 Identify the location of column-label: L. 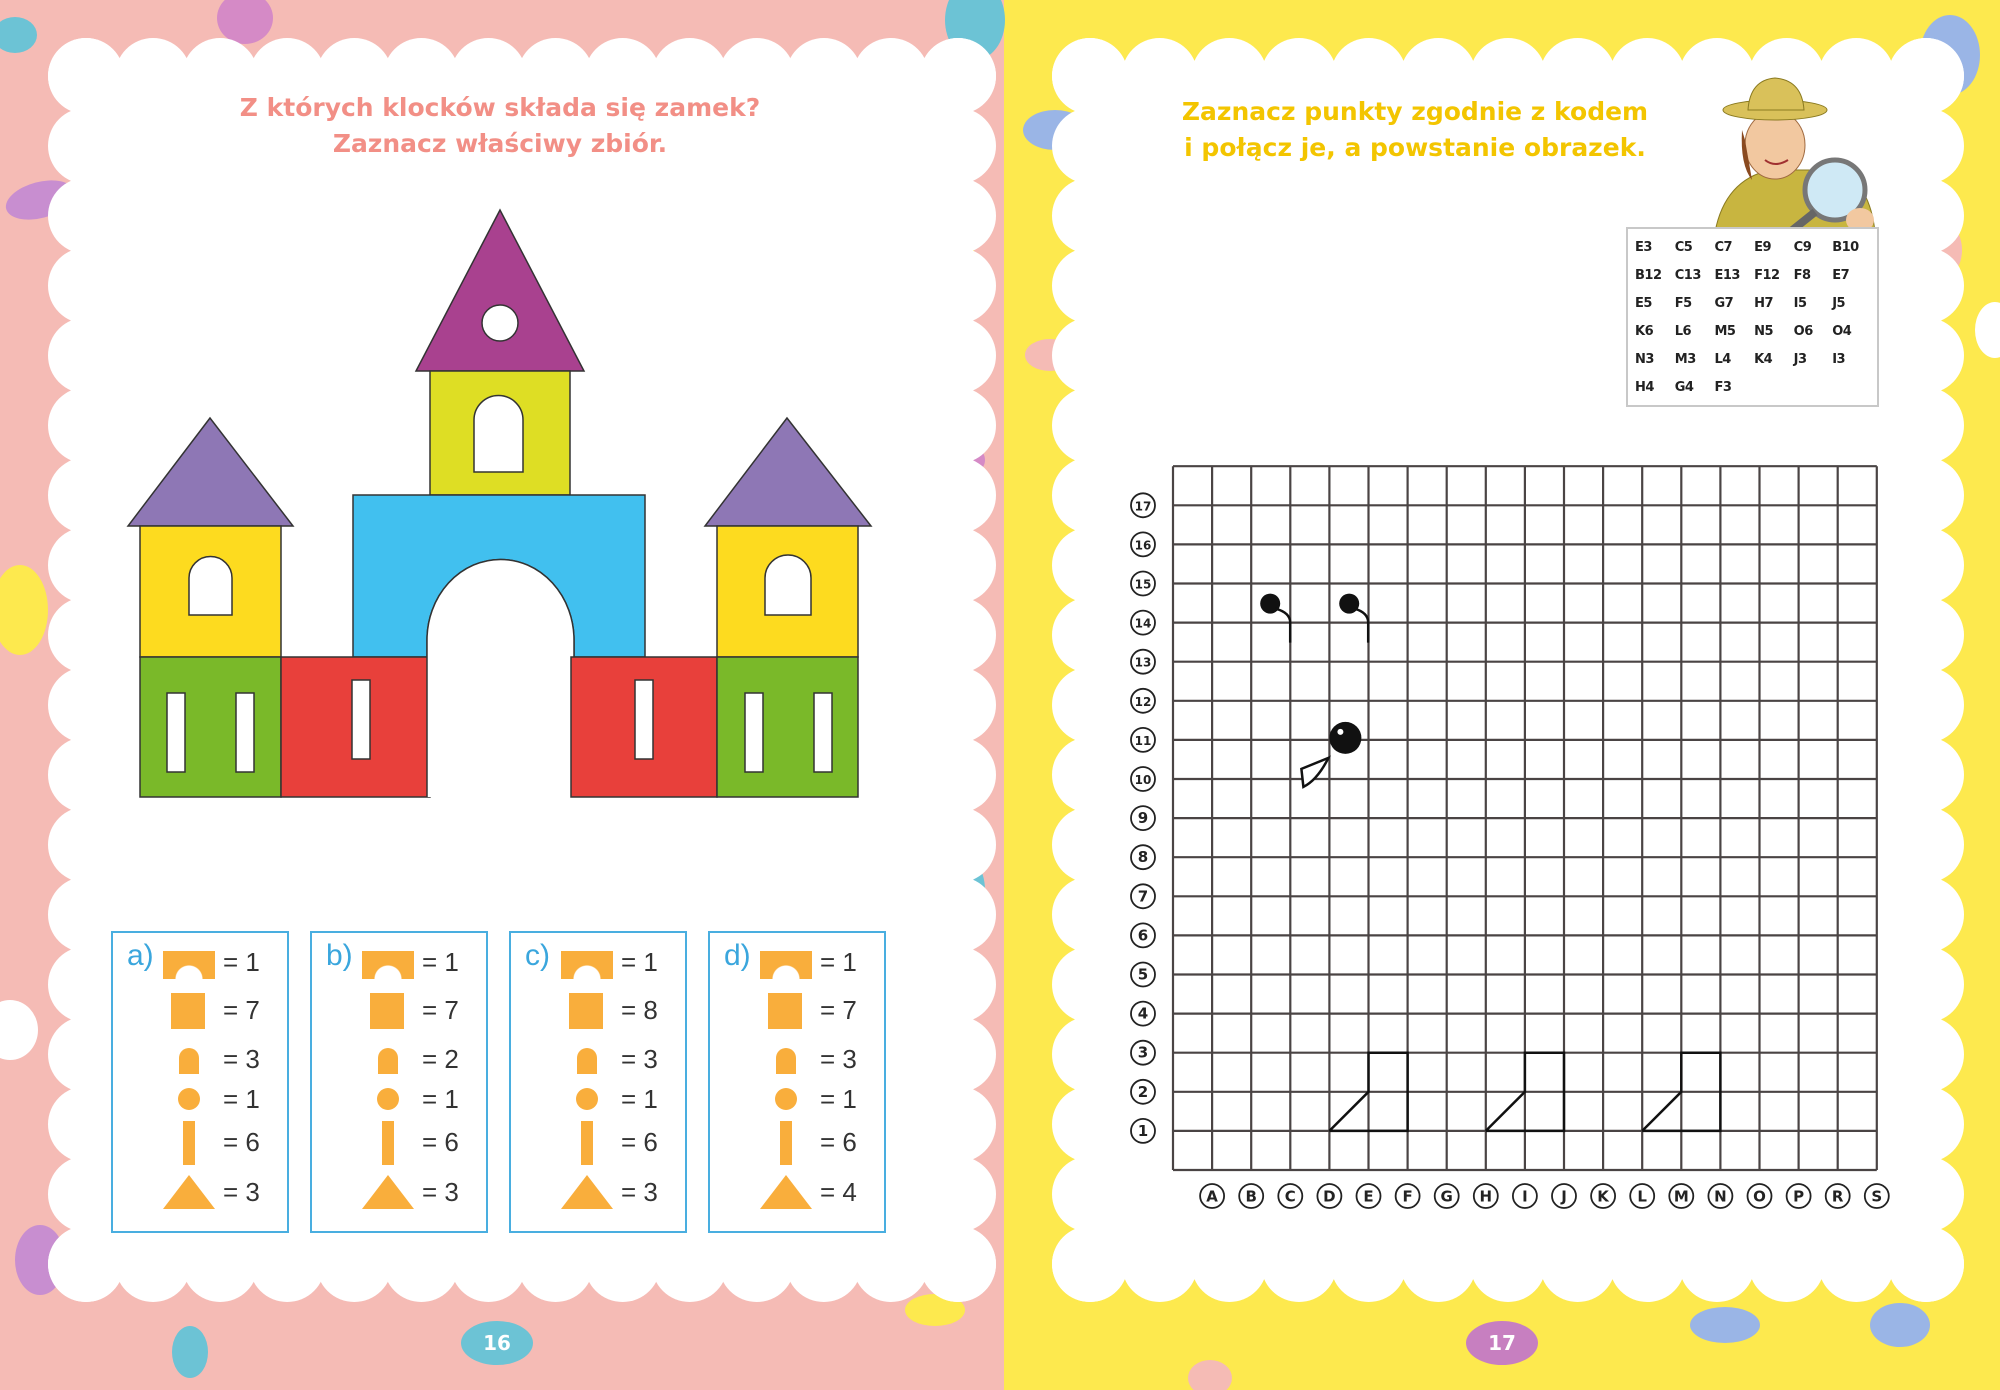
(1642, 1197).